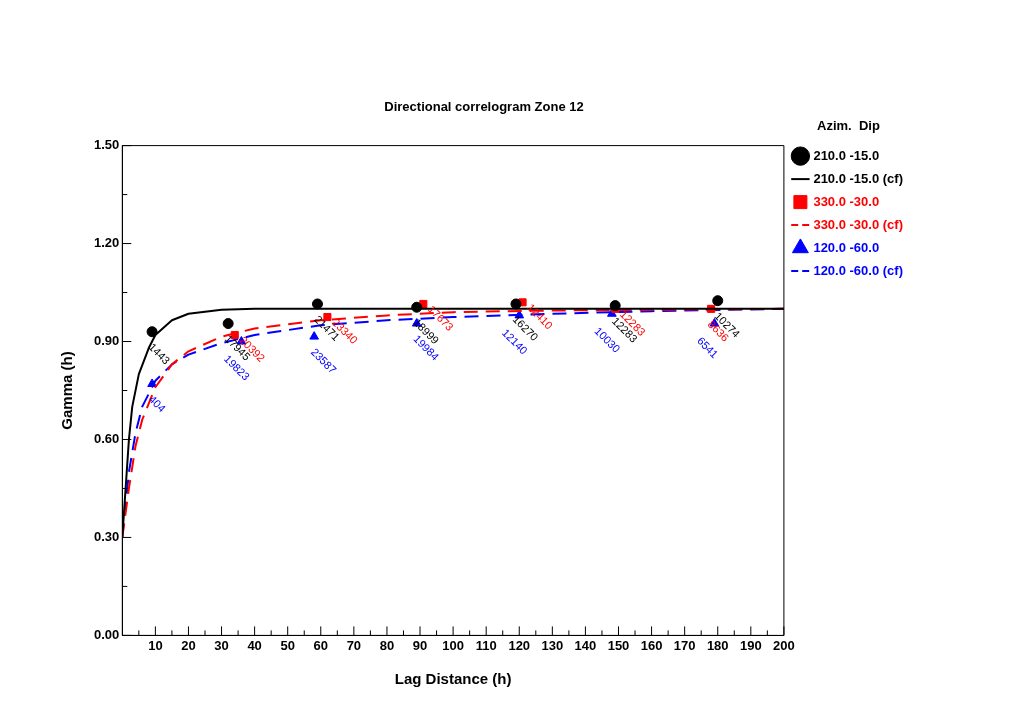  I want to click on x-tick-label: 190, so click(750, 645).